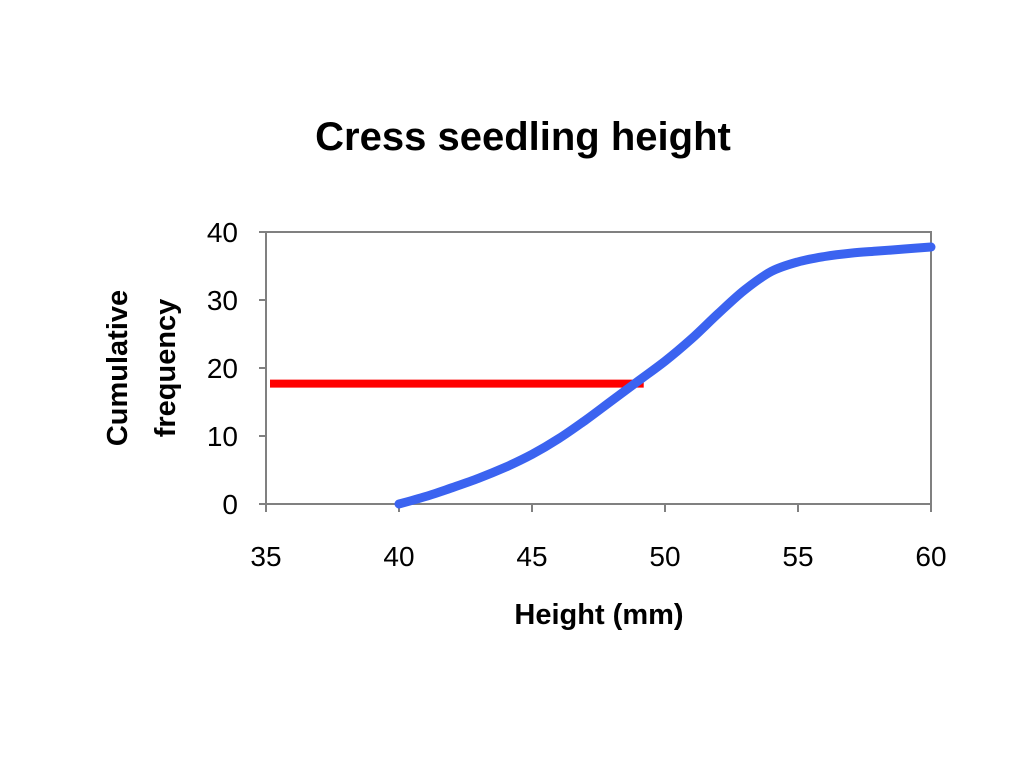  I want to click on y-axis: 0 10 20 30 40, so click(236, 368).